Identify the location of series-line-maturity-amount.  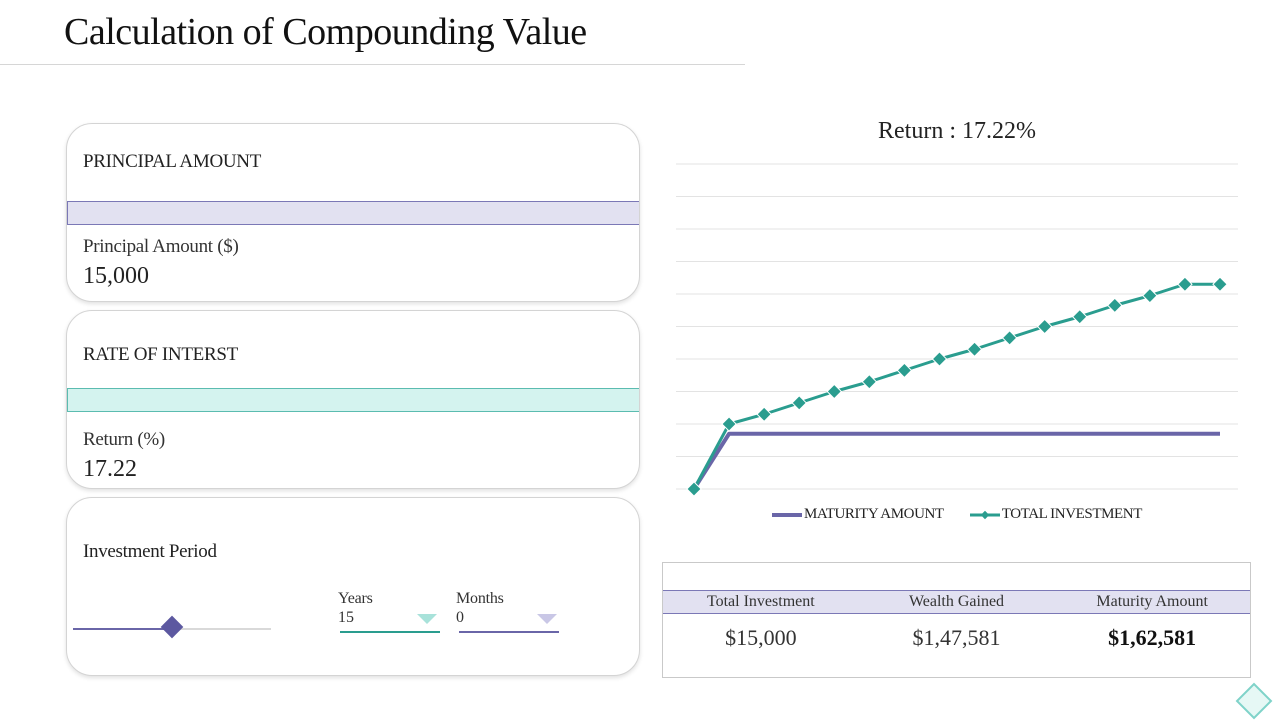
(956, 461).